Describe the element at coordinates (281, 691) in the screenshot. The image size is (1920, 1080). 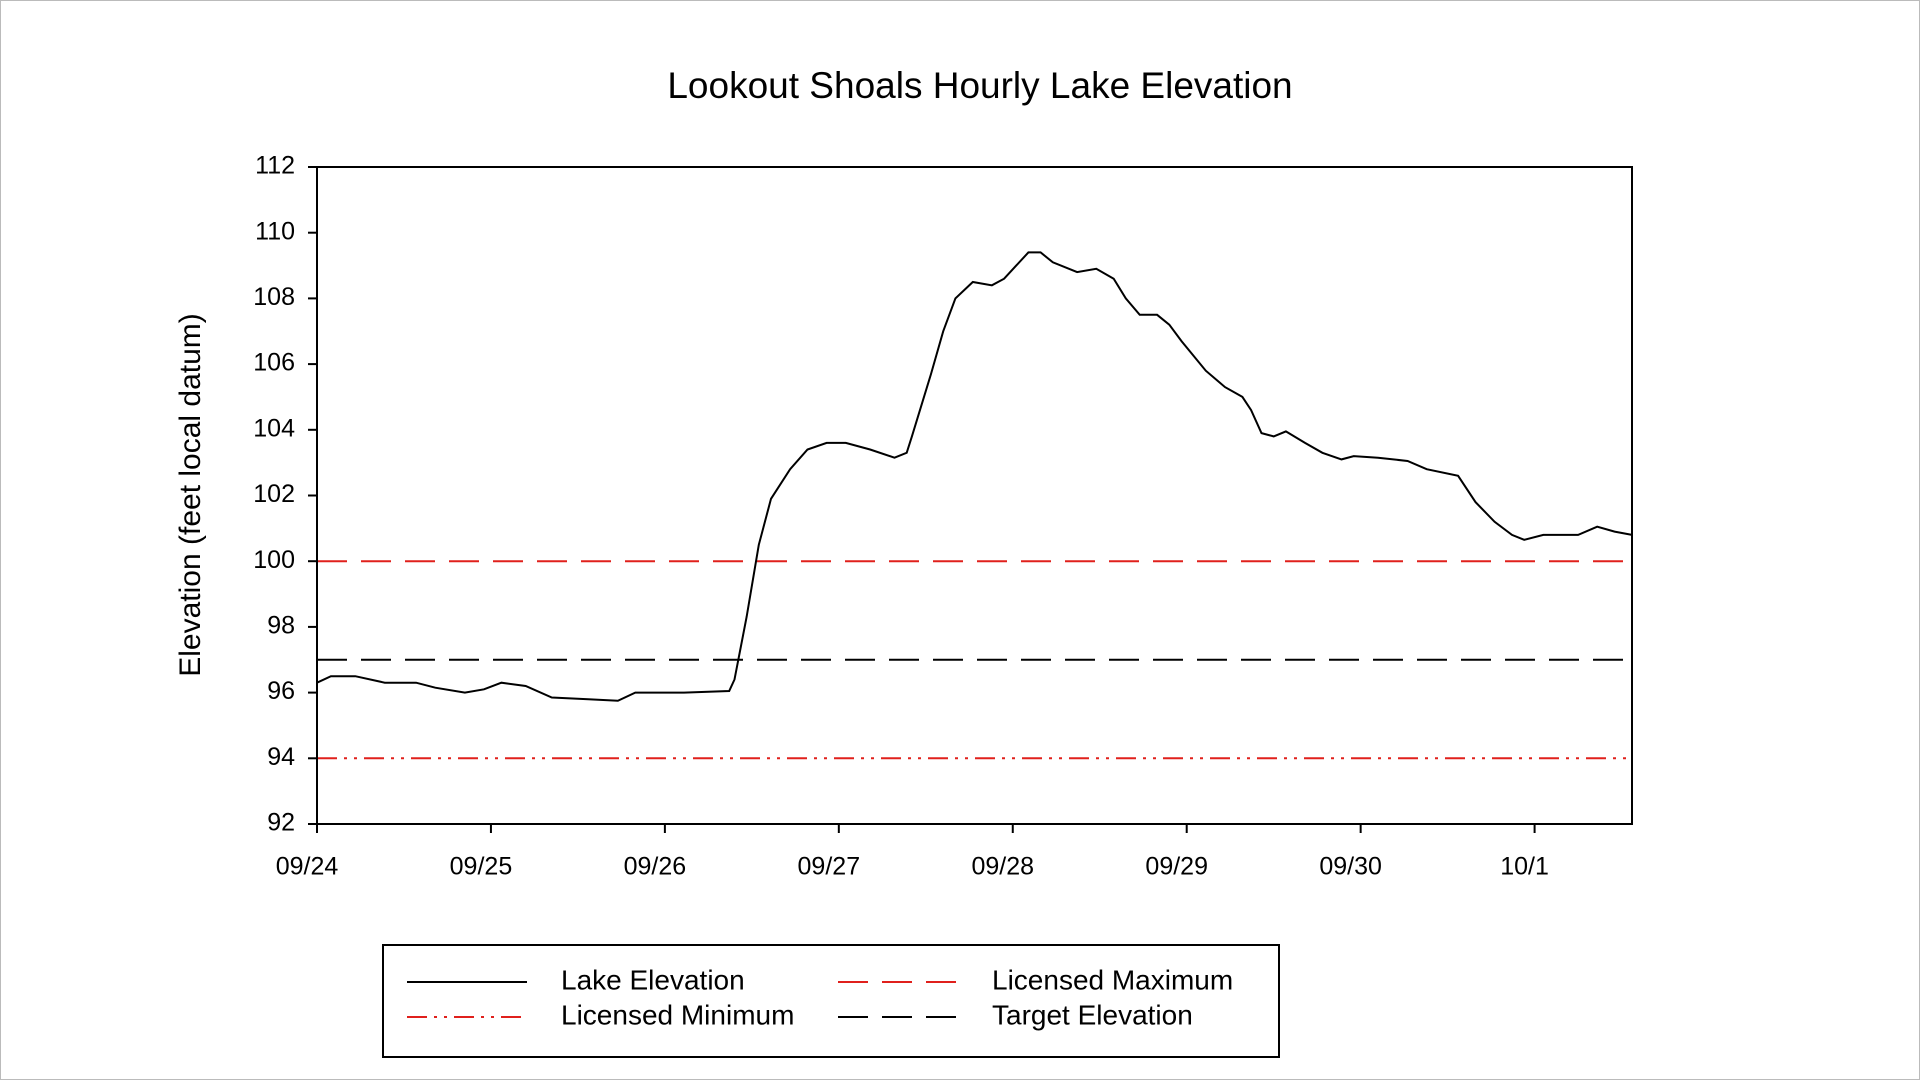
I see `y-tick-label: 96` at that location.